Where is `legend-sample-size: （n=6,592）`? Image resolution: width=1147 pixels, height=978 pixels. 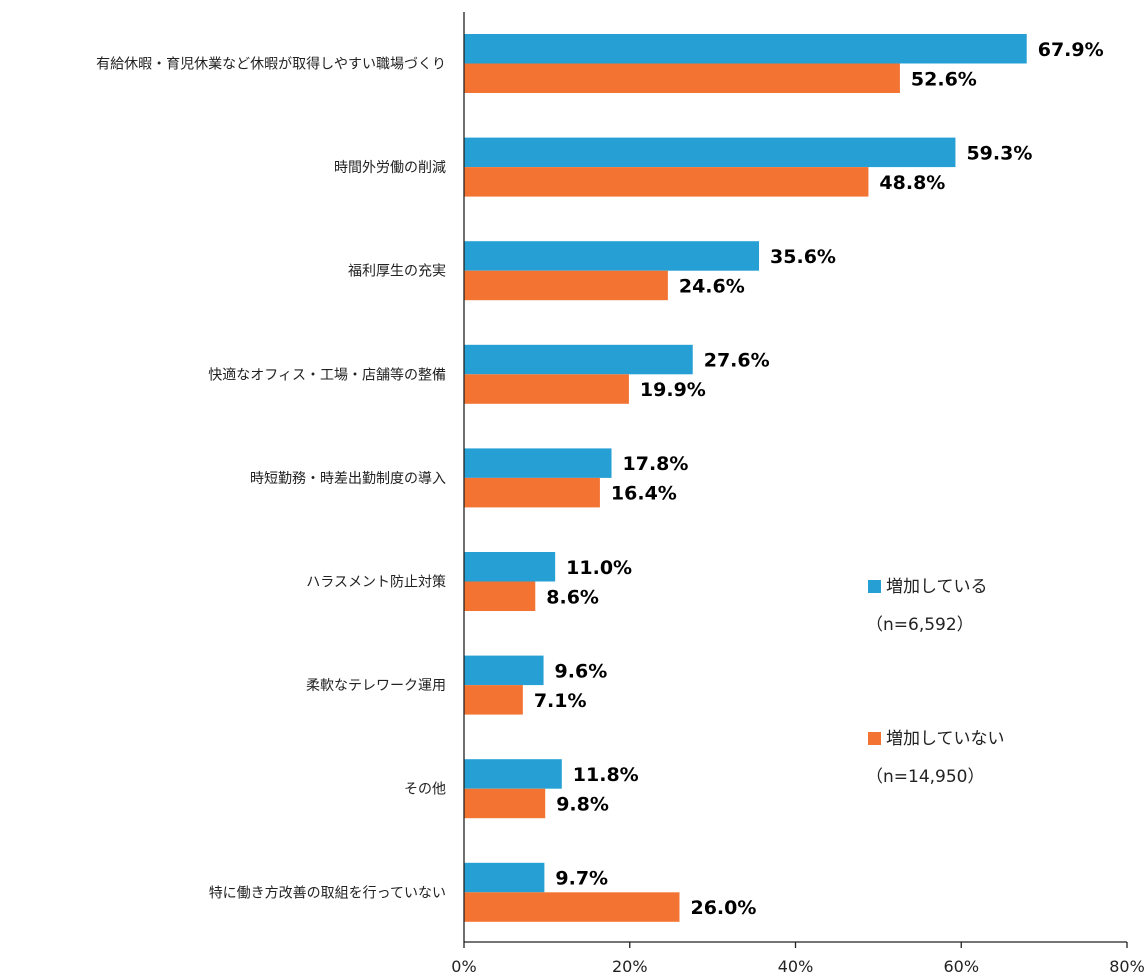 legend-sample-size: （n=6,592） is located at coordinates (920, 625).